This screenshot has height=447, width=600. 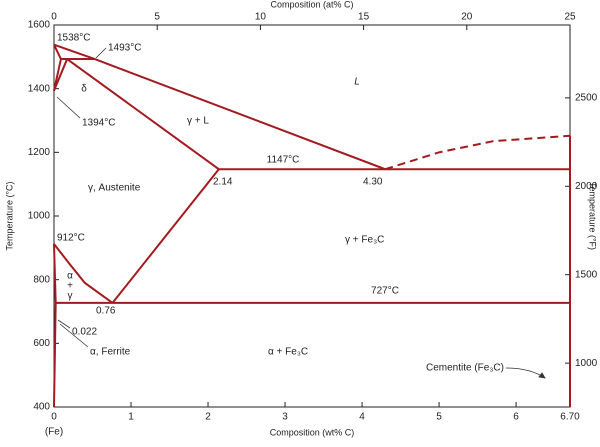 I want to click on annotation: 1394°C, so click(x=98, y=123).